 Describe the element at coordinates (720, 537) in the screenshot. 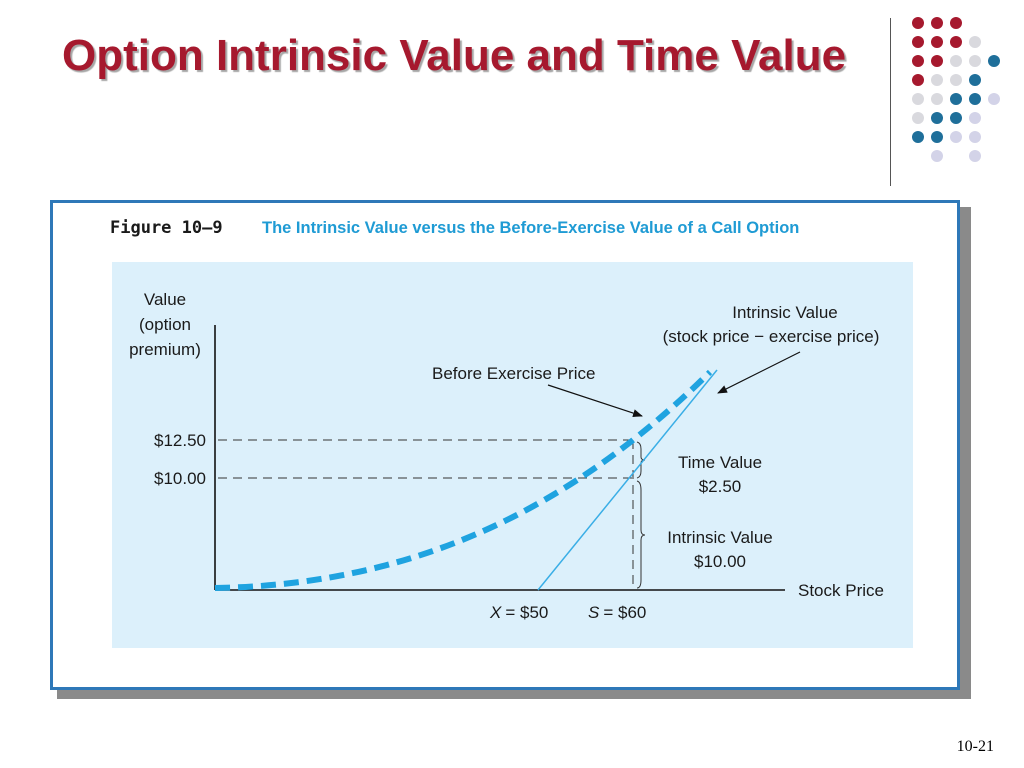

I see `intrinsic-value-label-line-1: Intrinsic Value` at that location.